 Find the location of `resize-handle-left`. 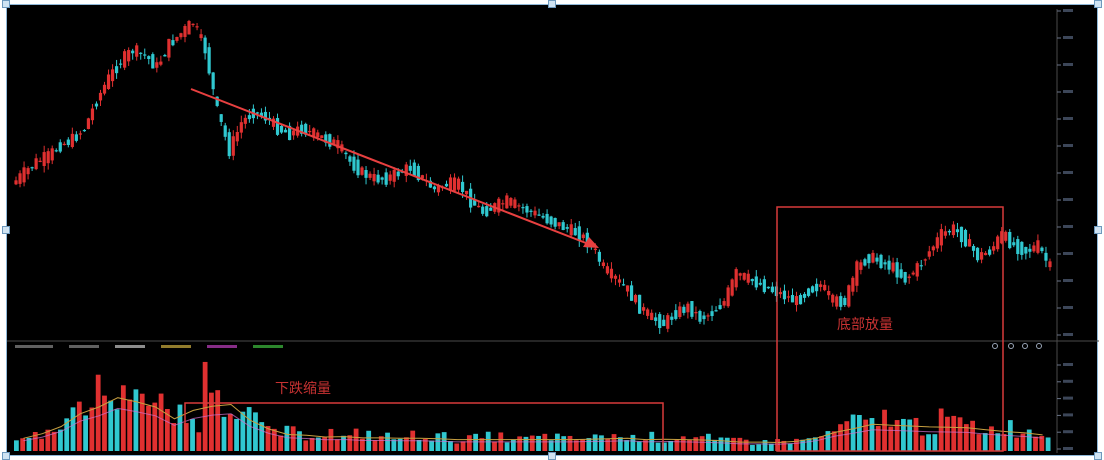

resize-handle-left is located at coordinates (6, 230).